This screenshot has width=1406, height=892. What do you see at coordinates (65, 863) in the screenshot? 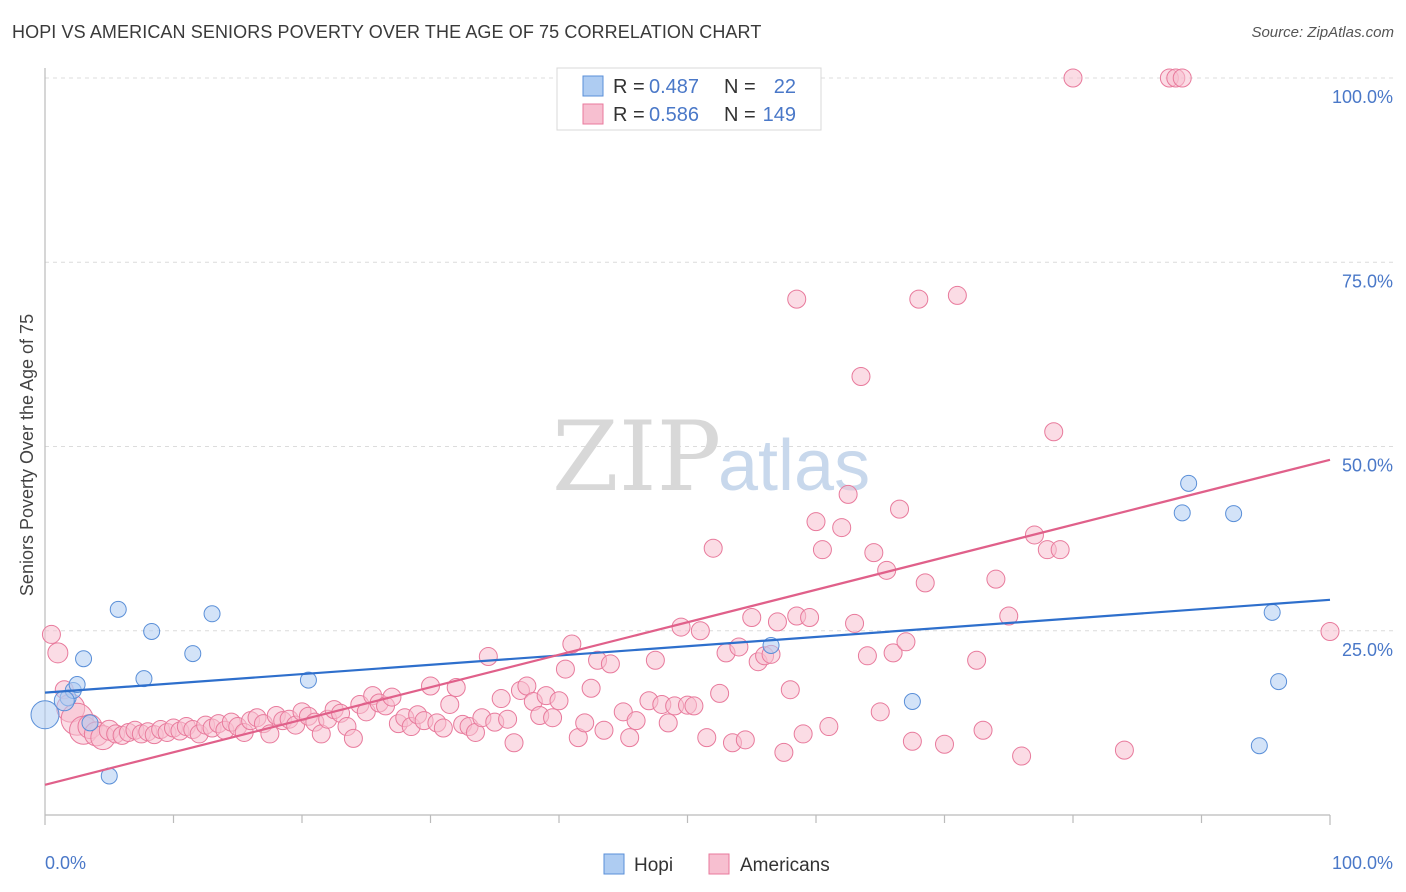
I see `x-tick-label: 0.0%` at bounding box center [65, 863].